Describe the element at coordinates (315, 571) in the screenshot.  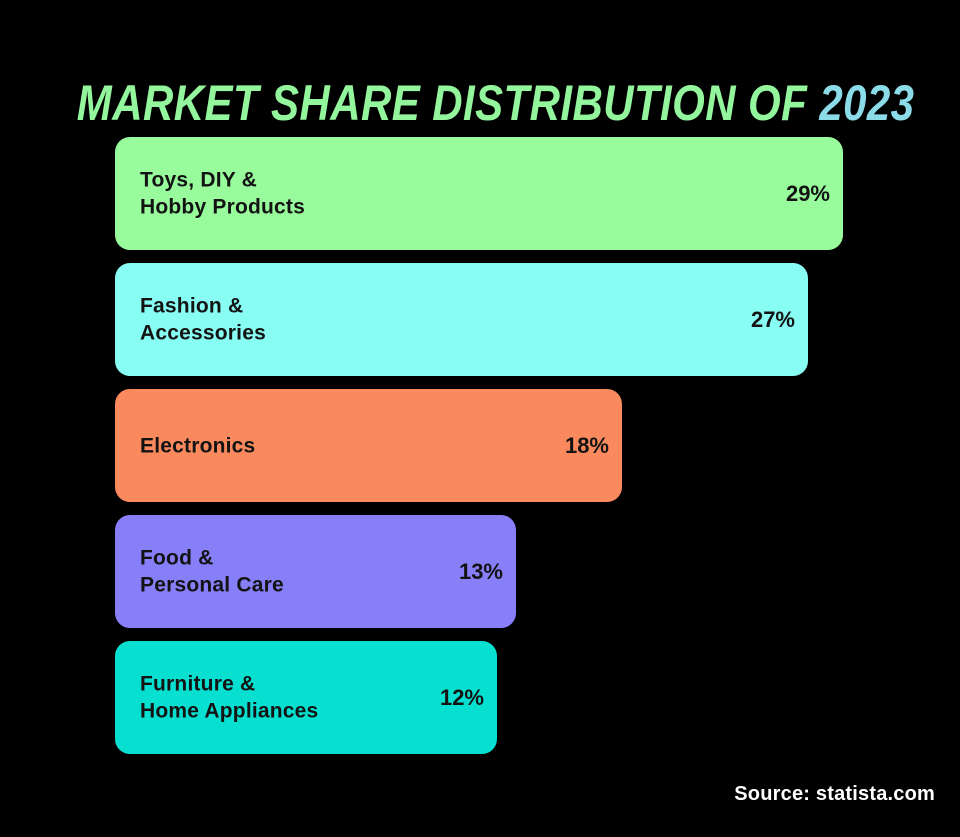
I see `bar-row: Food & Personal Care 13%` at that location.